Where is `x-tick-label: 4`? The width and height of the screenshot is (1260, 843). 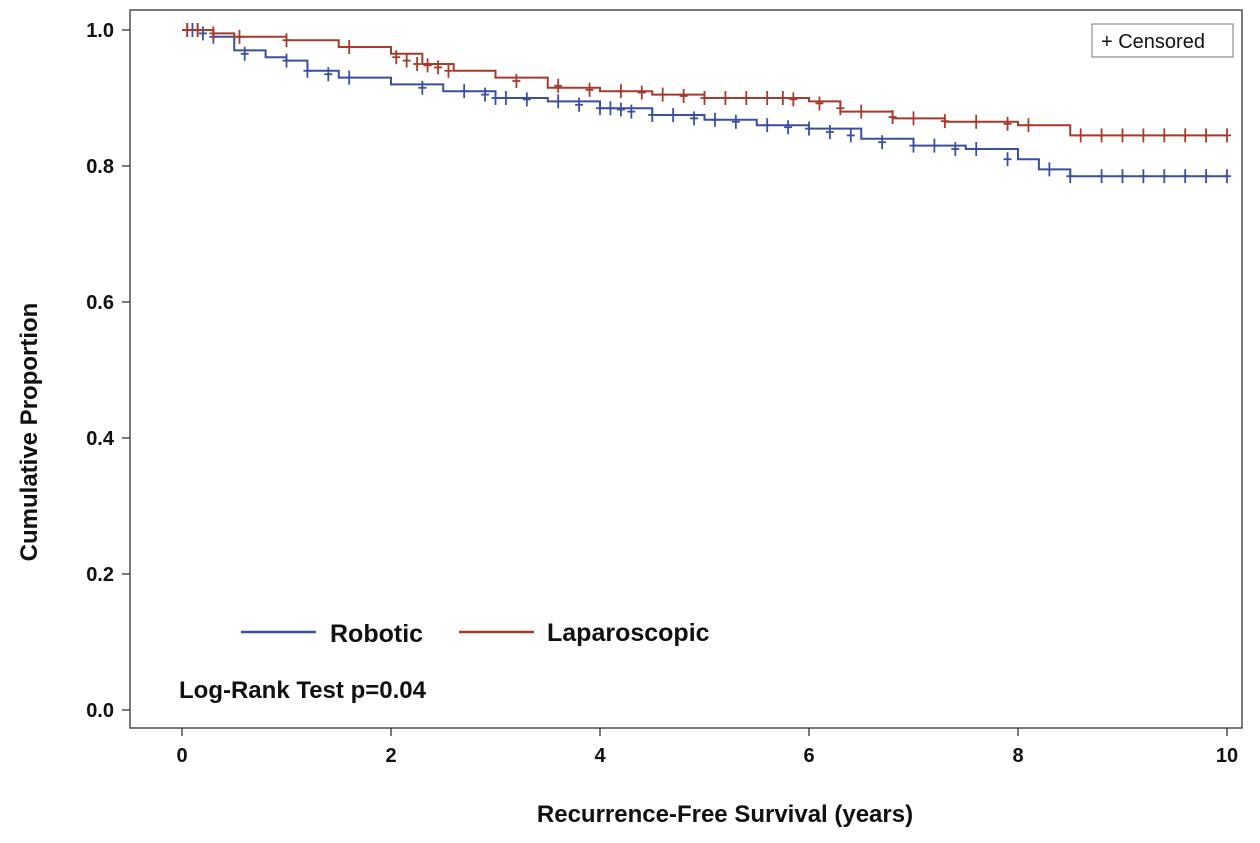
x-tick-label: 4 is located at coordinates (600, 756).